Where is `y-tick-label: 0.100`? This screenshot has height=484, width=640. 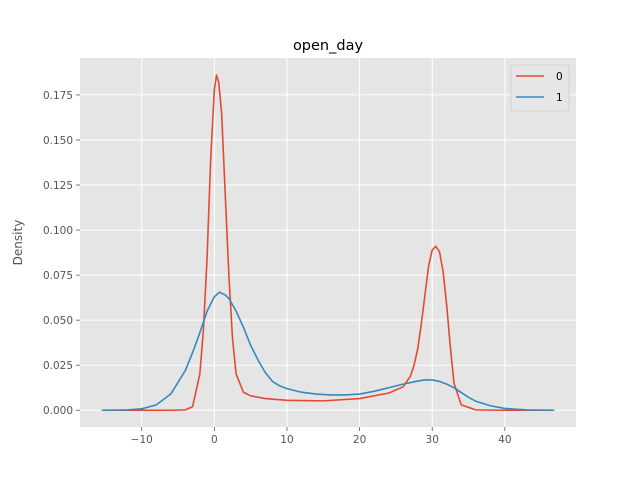
y-tick-label: 0.100 is located at coordinates (58, 231).